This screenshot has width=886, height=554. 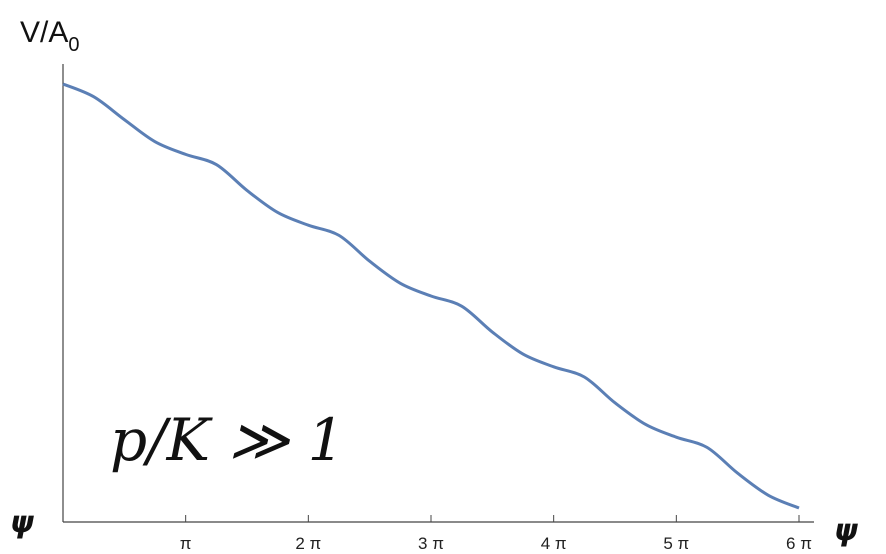 I want to click on x-ticks: π 2 π 3 π 4 π 5 π 6 π, so click(x=496, y=534).